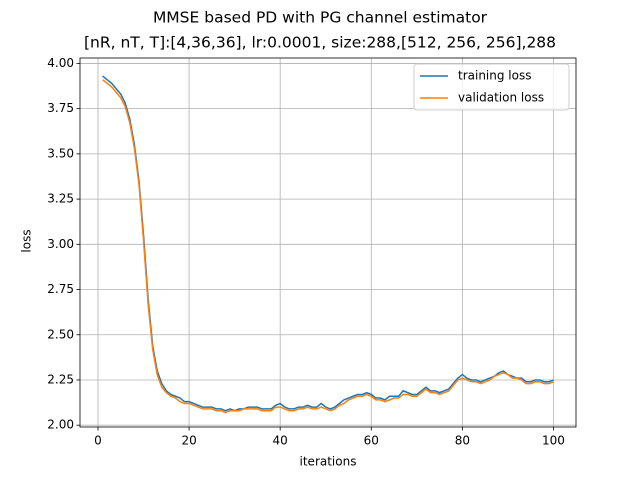 This screenshot has height=480, width=640. What do you see at coordinates (60, 289) in the screenshot?
I see `y-tick-label: 2.75` at bounding box center [60, 289].